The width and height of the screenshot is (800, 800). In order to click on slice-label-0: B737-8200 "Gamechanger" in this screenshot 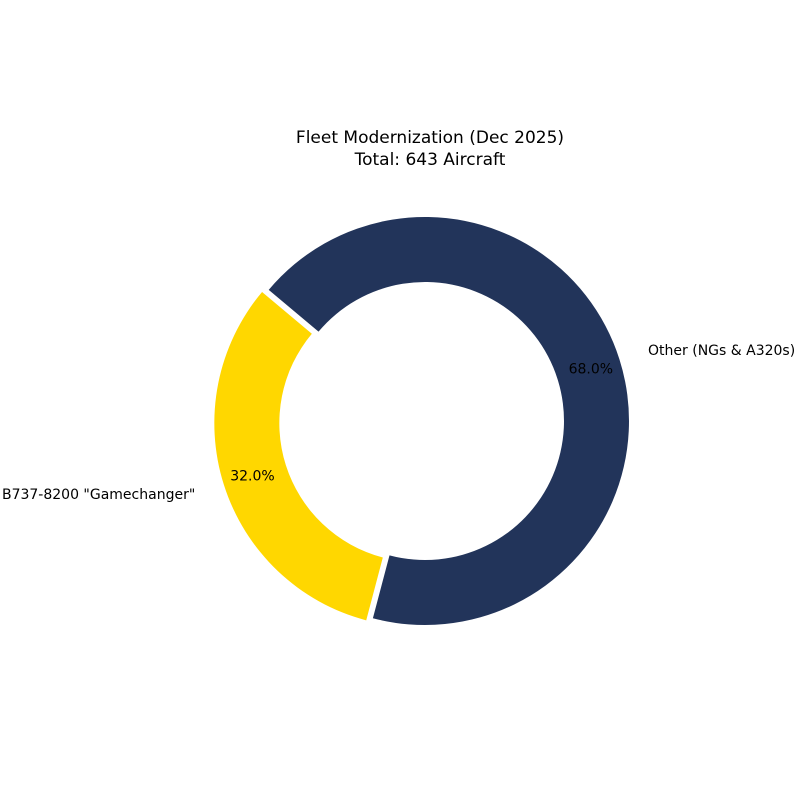, I will do `click(98, 495)`.